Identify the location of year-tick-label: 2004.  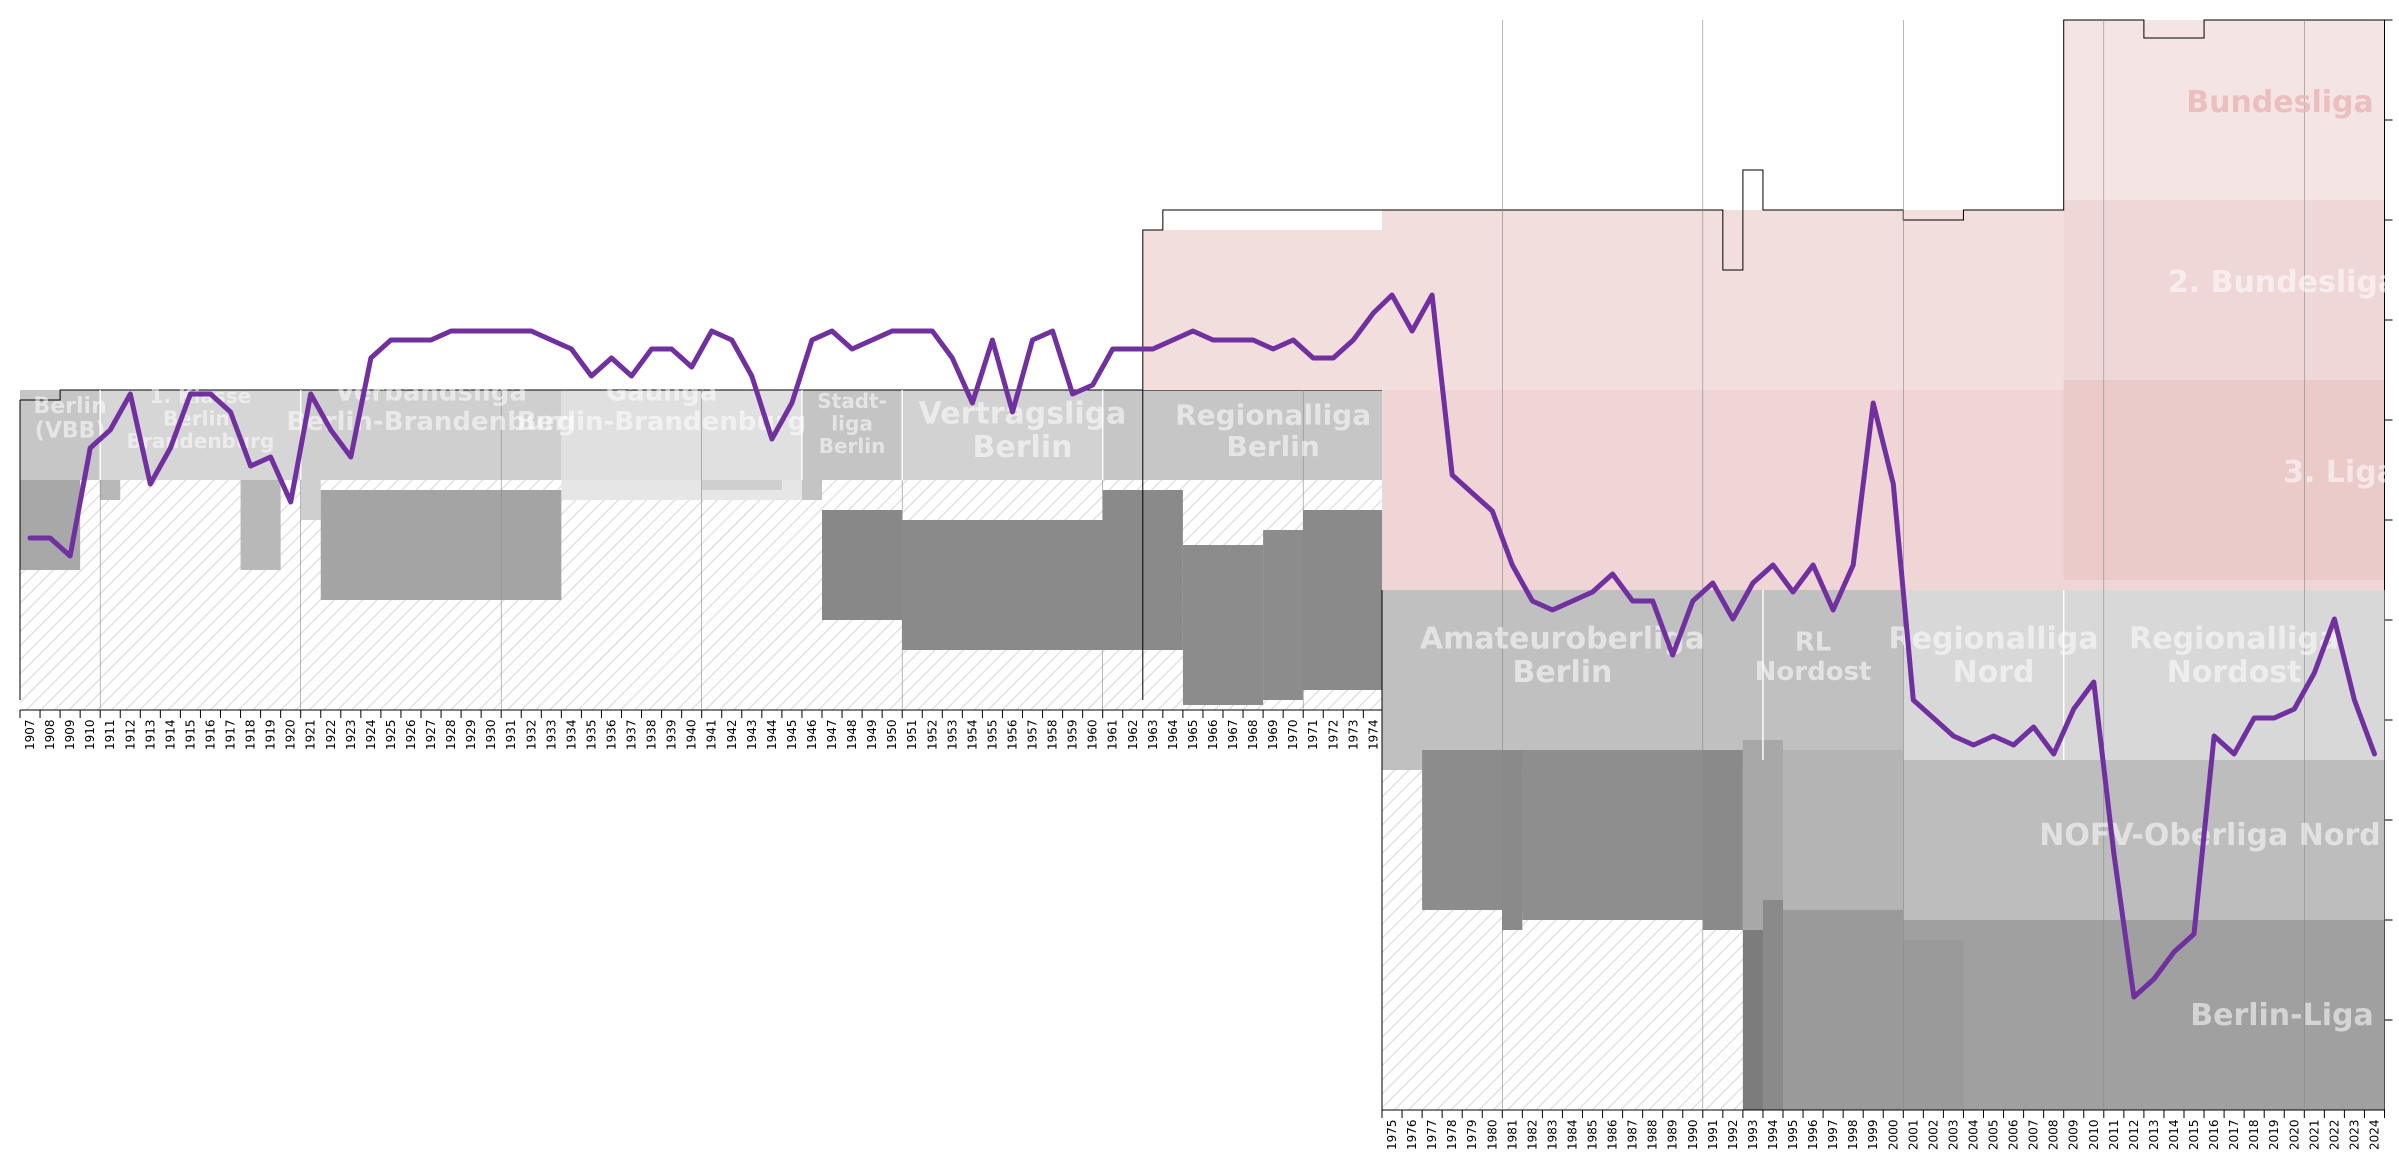
(1973, 1134).